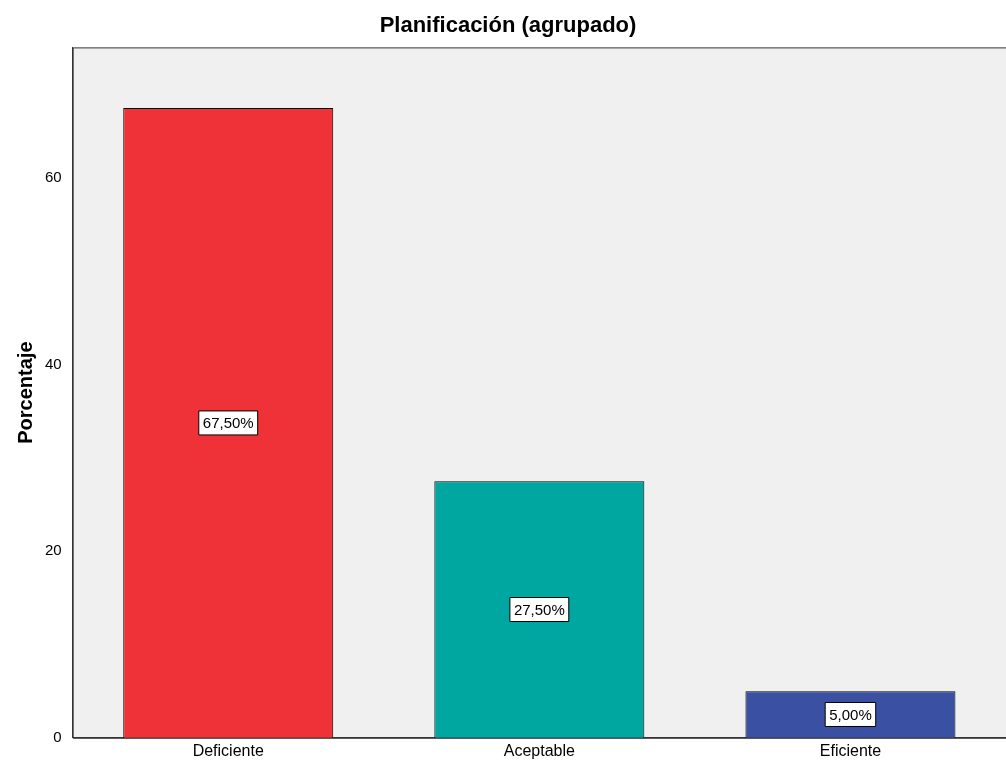  What do you see at coordinates (24, 392) in the screenshot?
I see `y-axis-title: Porcentaje` at bounding box center [24, 392].